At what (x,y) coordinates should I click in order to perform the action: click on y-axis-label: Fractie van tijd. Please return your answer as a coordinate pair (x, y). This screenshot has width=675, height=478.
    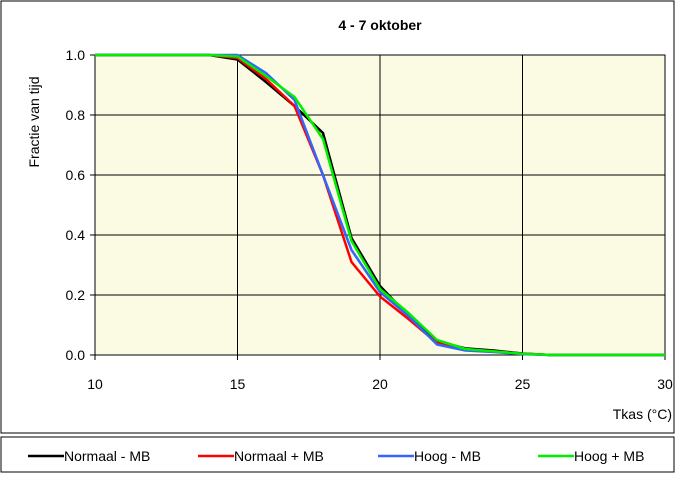
    Looking at the image, I should click on (34, 121).